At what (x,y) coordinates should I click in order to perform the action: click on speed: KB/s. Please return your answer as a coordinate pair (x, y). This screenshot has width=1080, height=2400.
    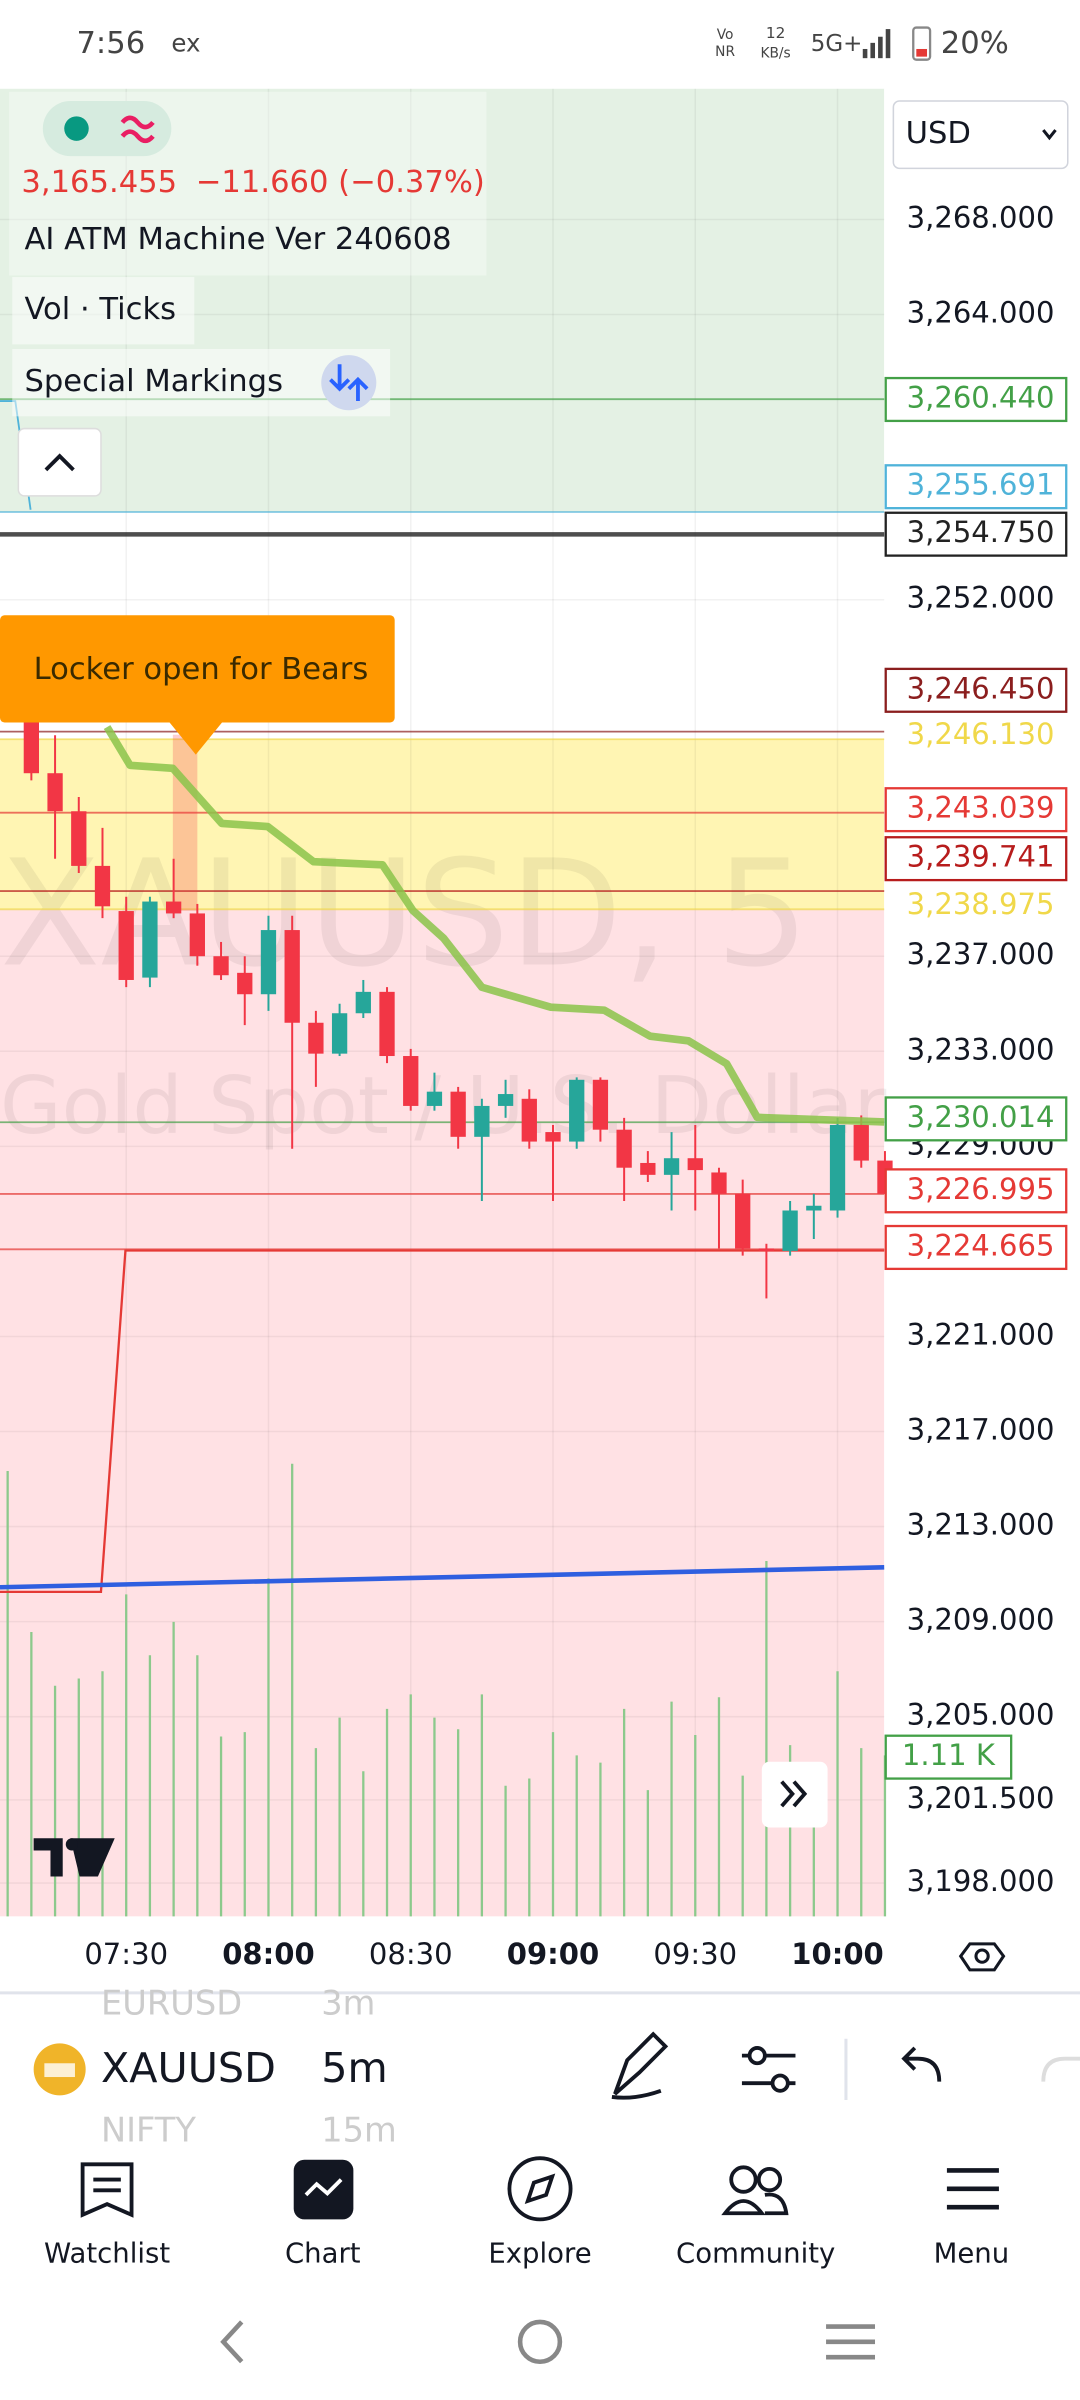
    Looking at the image, I should click on (775, 54).